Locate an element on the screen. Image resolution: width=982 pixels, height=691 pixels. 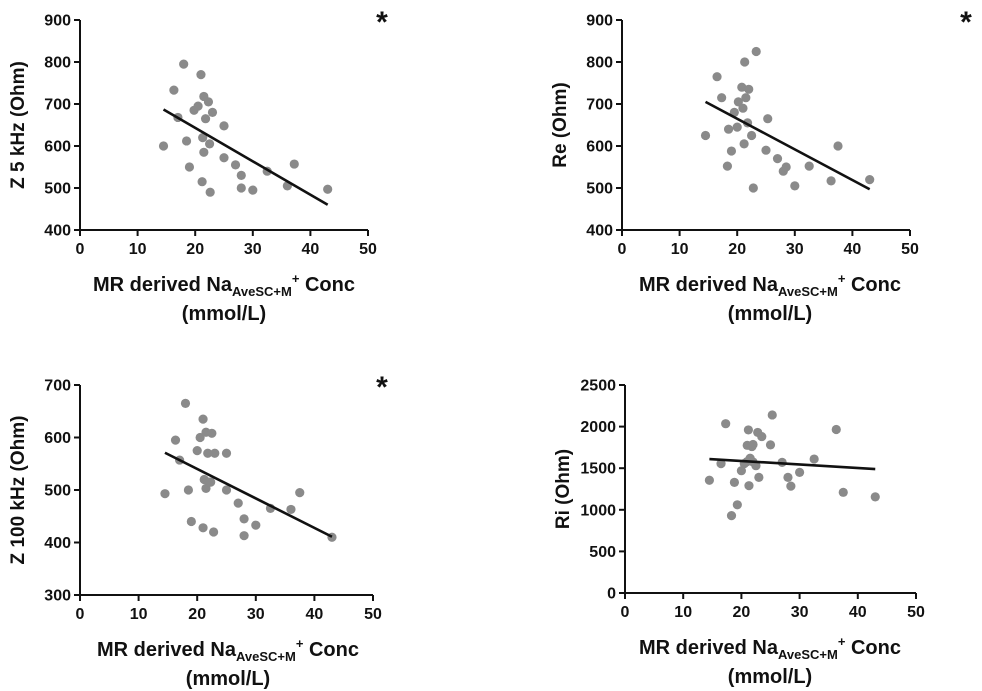
significance-marker: * is located at coordinates (382, 387).